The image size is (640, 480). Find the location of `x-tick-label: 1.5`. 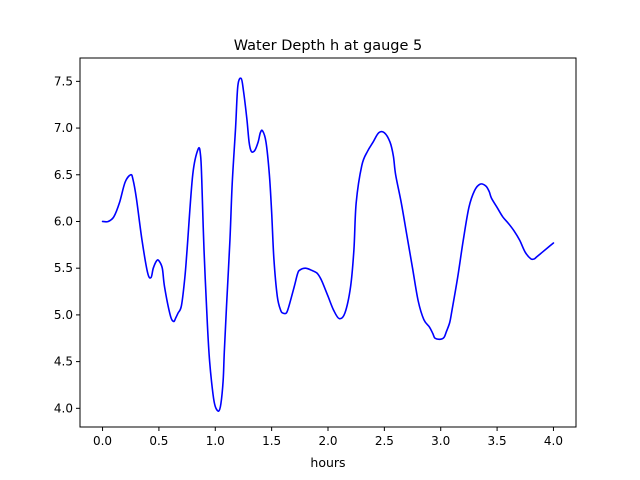

x-tick-label: 1.5 is located at coordinates (271, 441).